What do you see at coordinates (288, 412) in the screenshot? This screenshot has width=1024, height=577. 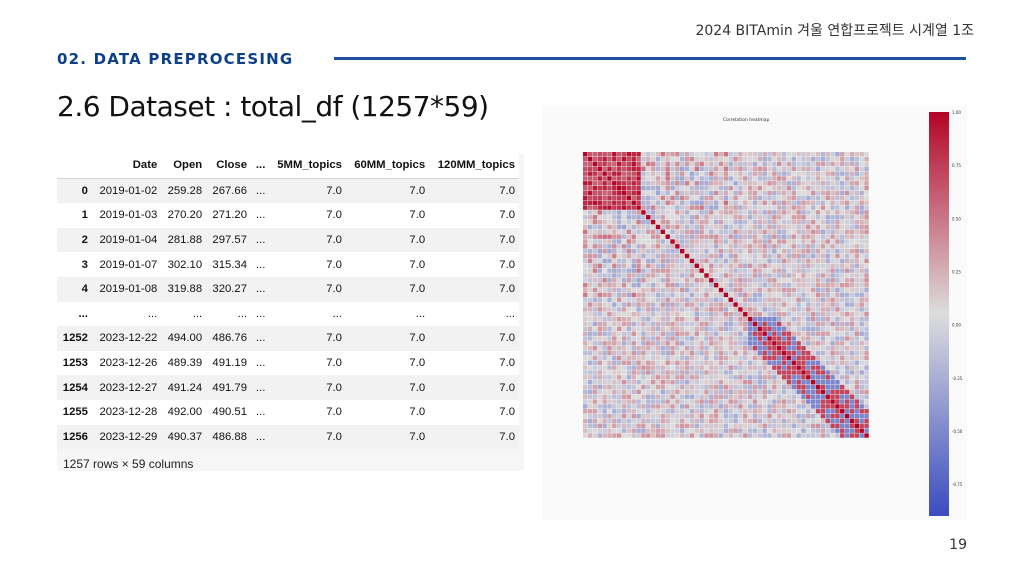 I see `table-row: 1255 2023-12-28 492.00 490.51... 7.0 7.0 7.0` at bounding box center [288, 412].